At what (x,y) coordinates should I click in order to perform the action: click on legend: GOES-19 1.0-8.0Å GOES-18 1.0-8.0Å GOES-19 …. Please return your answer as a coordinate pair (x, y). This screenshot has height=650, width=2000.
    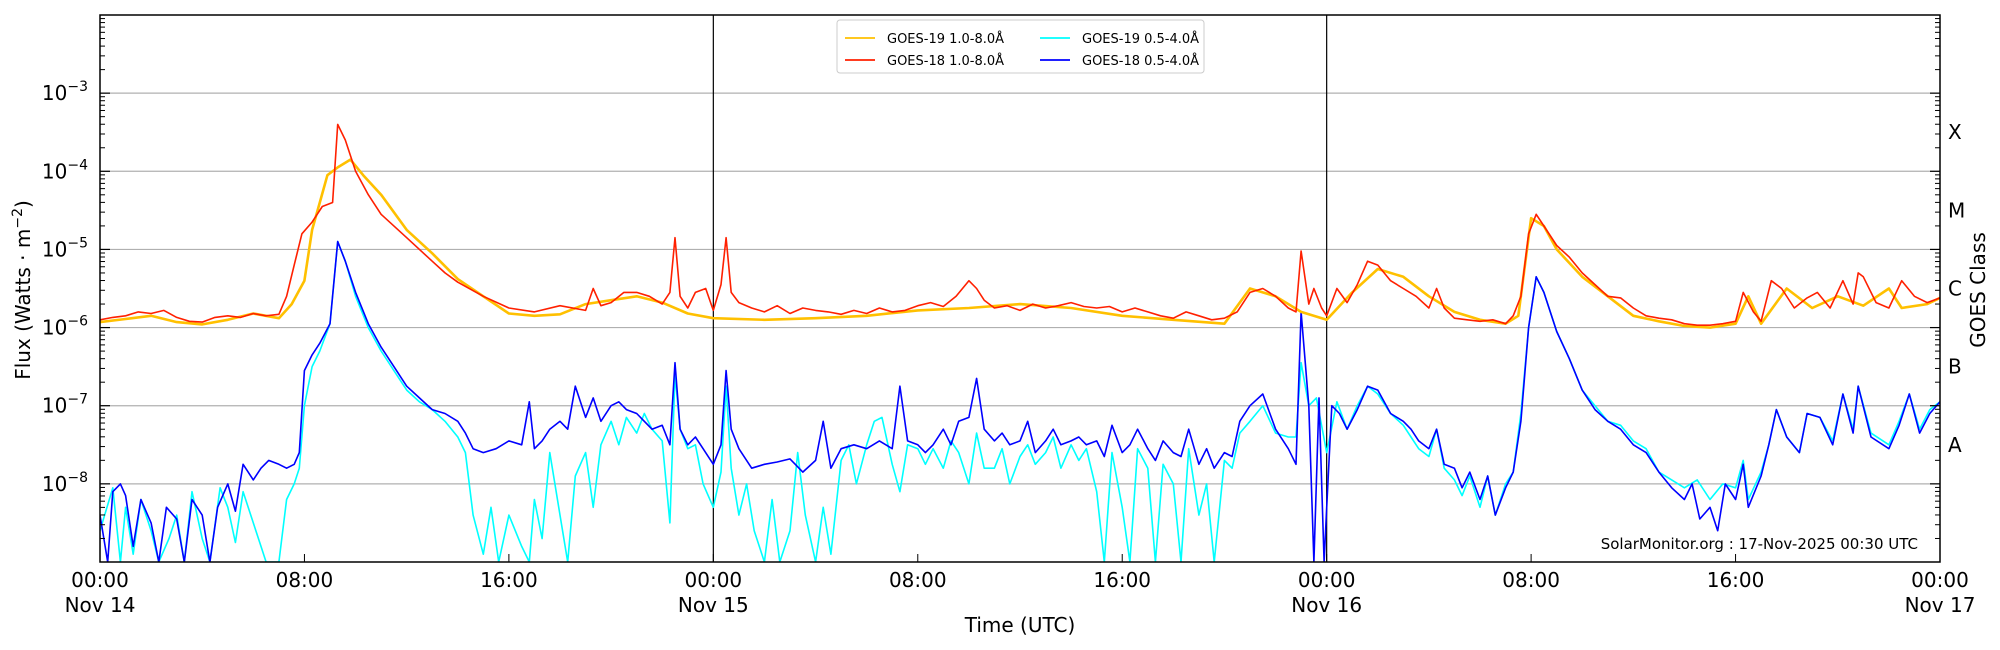
    Looking at the image, I should click on (1020, 46).